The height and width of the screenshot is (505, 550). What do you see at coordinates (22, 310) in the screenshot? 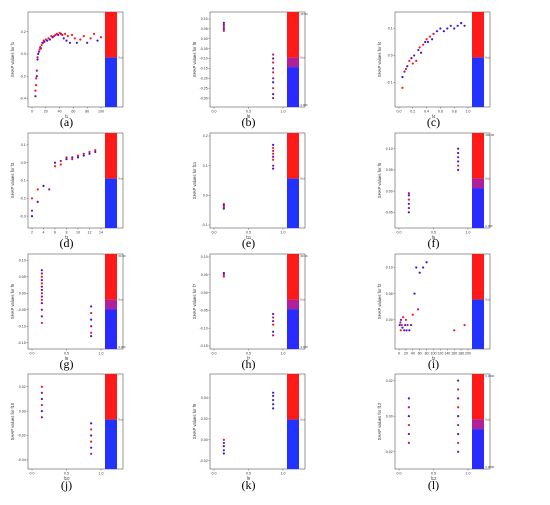
I see `y-tick-label: -0.05` at bounding box center [22, 310].